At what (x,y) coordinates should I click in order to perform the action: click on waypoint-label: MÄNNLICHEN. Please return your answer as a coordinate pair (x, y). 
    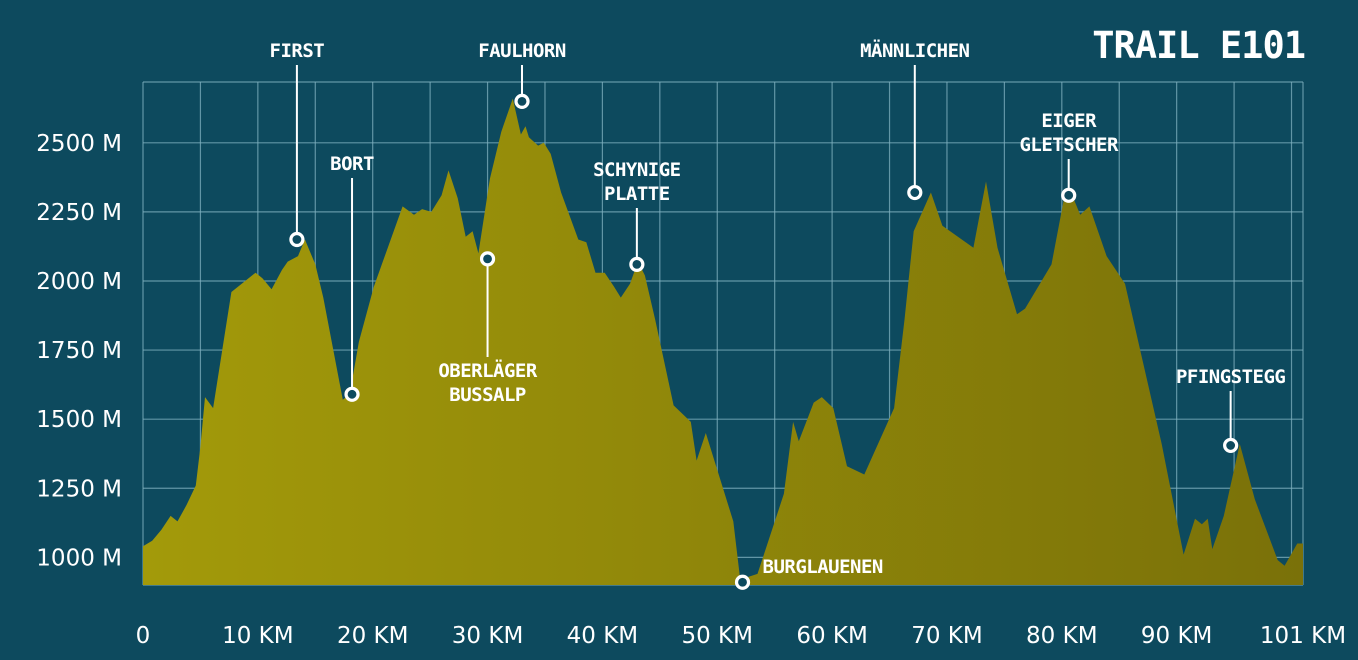
    Looking at the image, I should click on (914, 50).